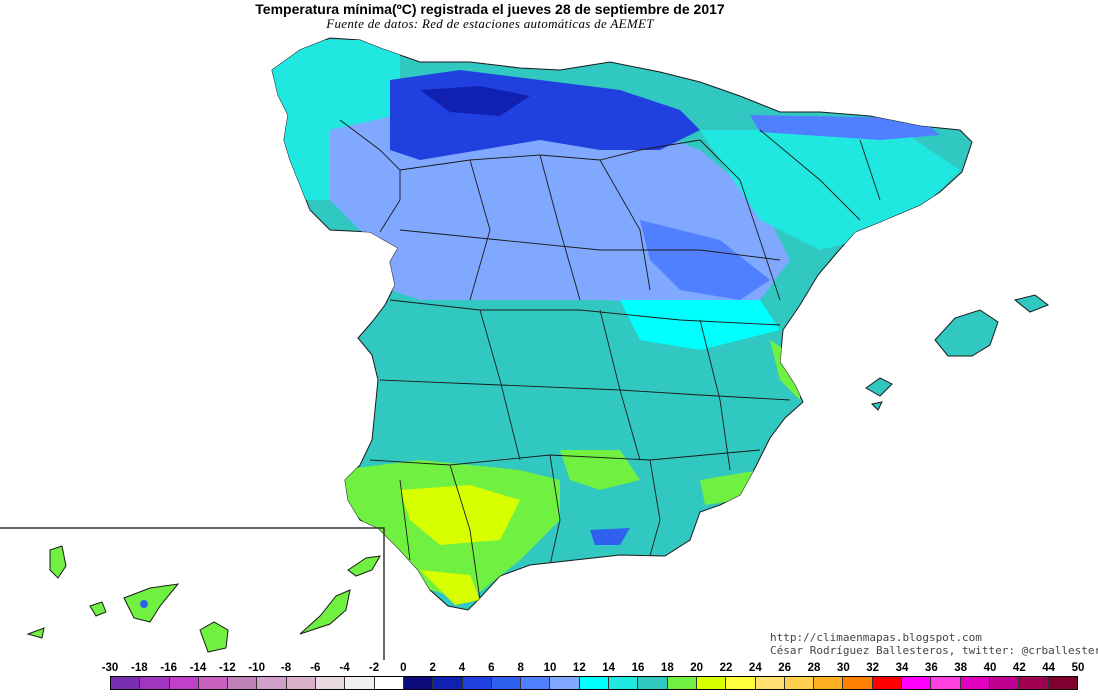 This screenshot has height=696, width=1098. What do you see at coordinates (520, 668) in the screenshot?
I see `legend-tick-label: 8` at bounding box center [520, 668].